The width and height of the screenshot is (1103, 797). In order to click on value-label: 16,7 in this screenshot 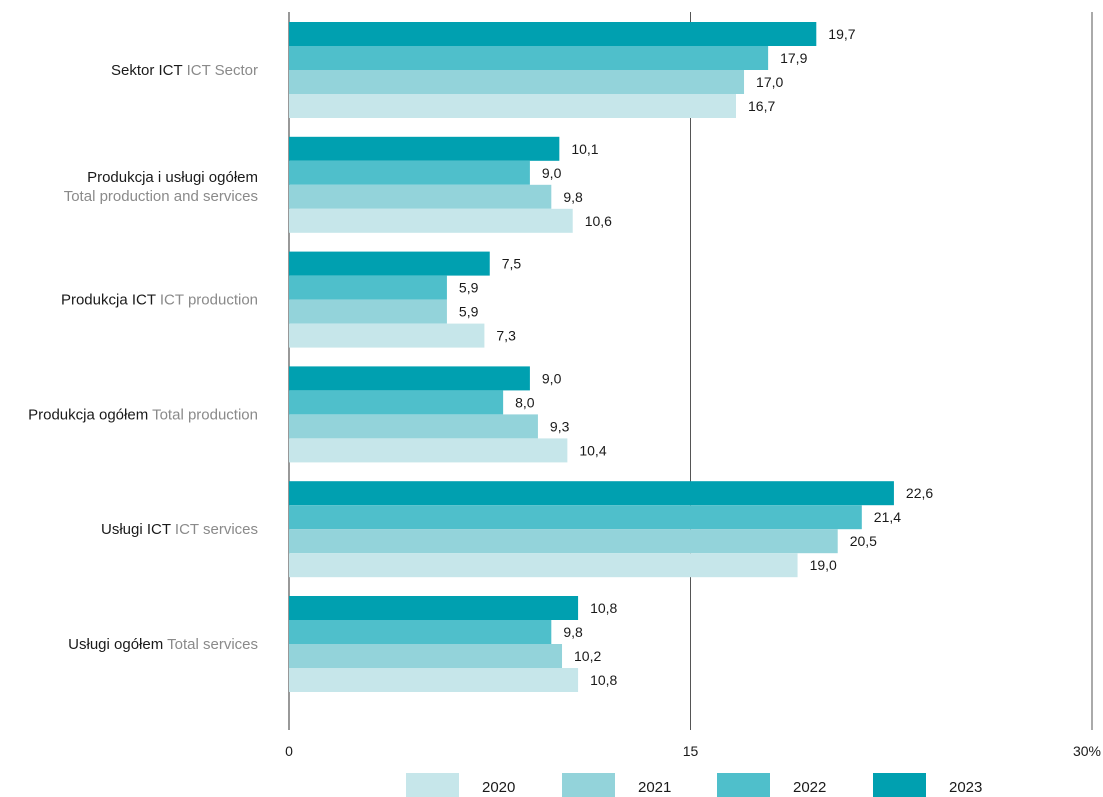, I will do `click(761, 106)`.